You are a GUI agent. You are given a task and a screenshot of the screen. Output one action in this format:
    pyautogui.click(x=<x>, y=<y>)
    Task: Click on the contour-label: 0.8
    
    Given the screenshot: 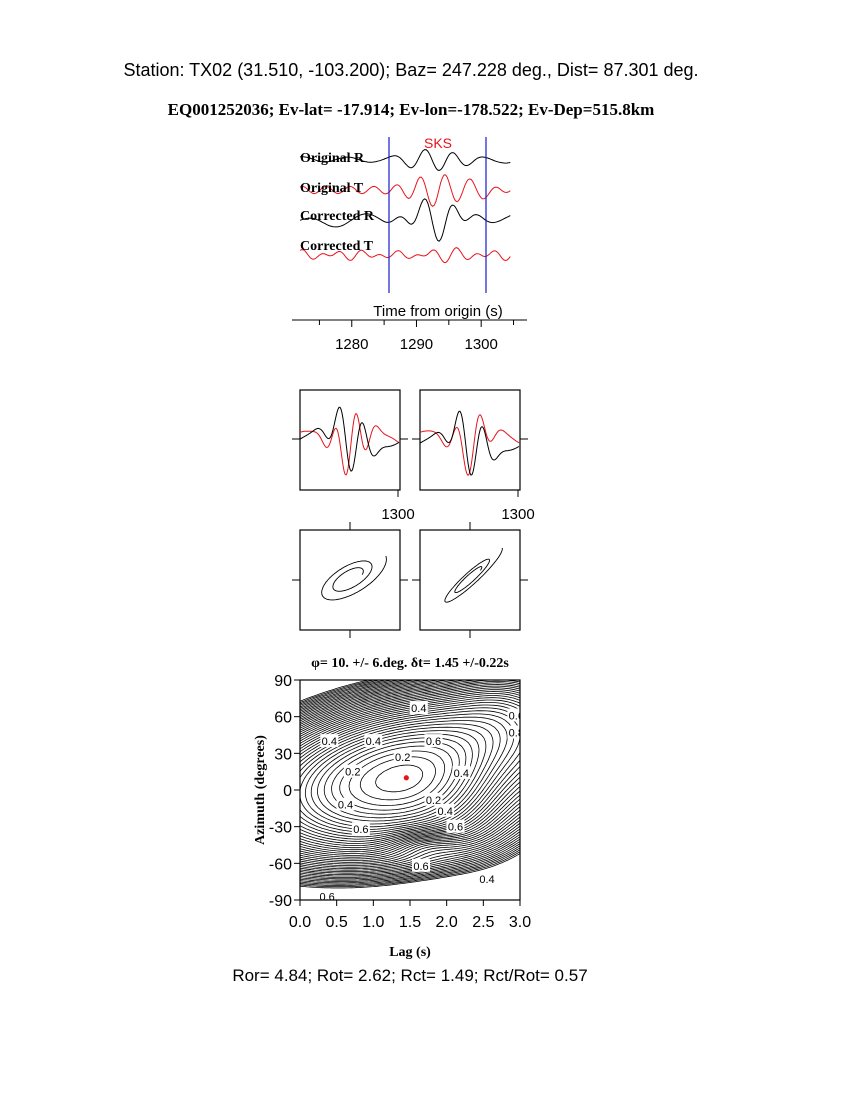 What is the action you would take?
    pyautogui.click(x=516, y=734)
    